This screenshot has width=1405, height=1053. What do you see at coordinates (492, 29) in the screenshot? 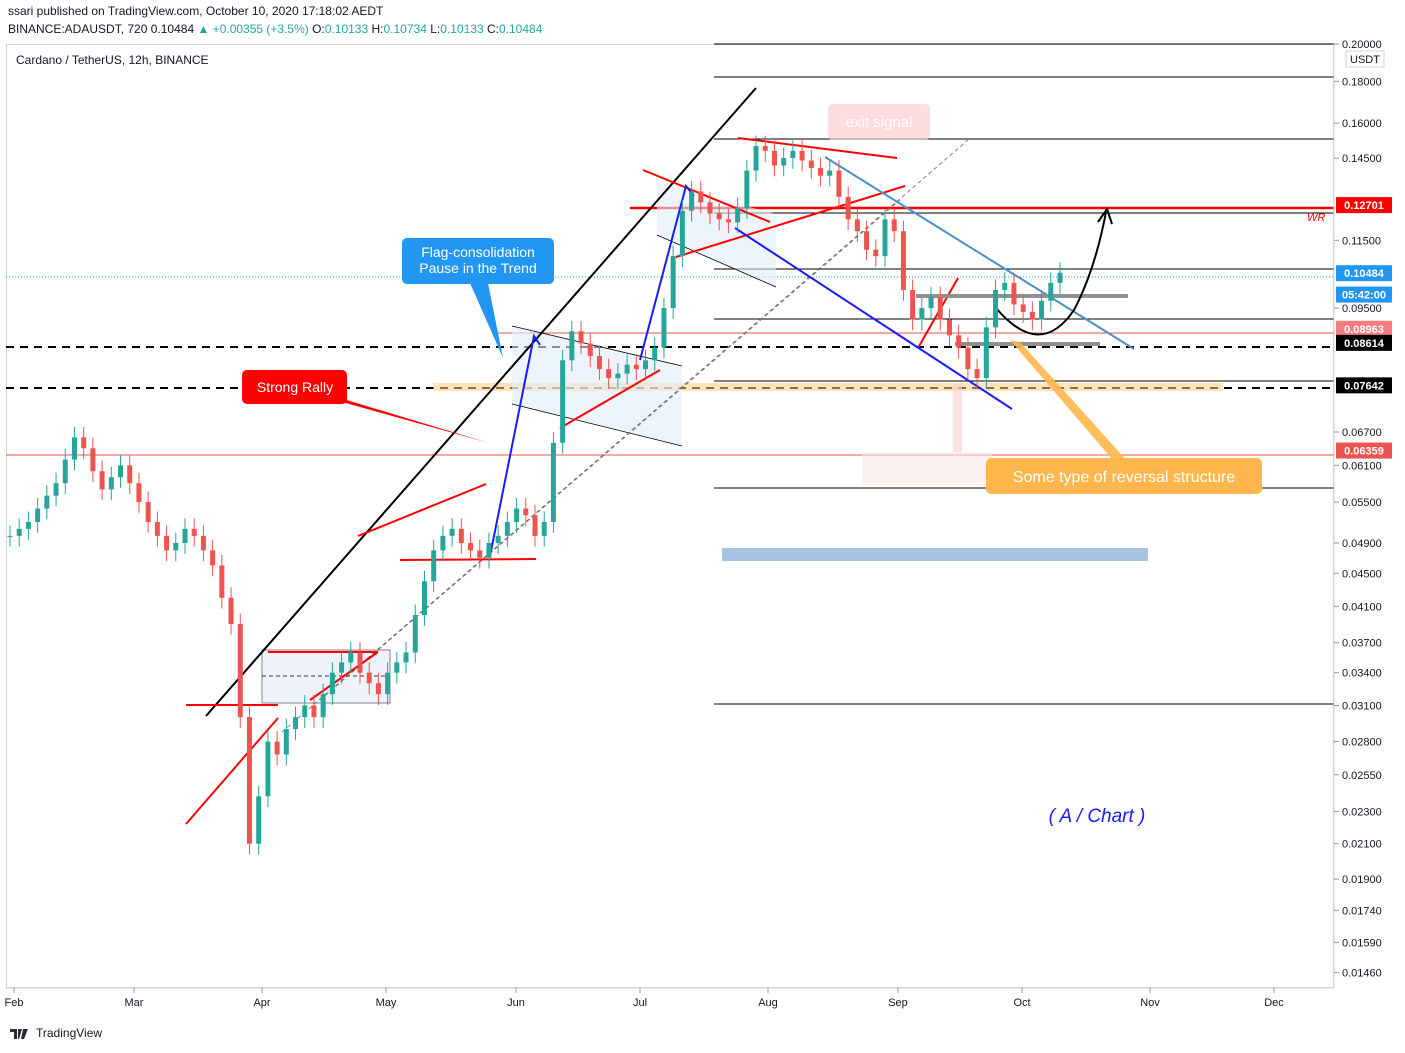
I see `close-label: C:` at bounding box center [492, 29].